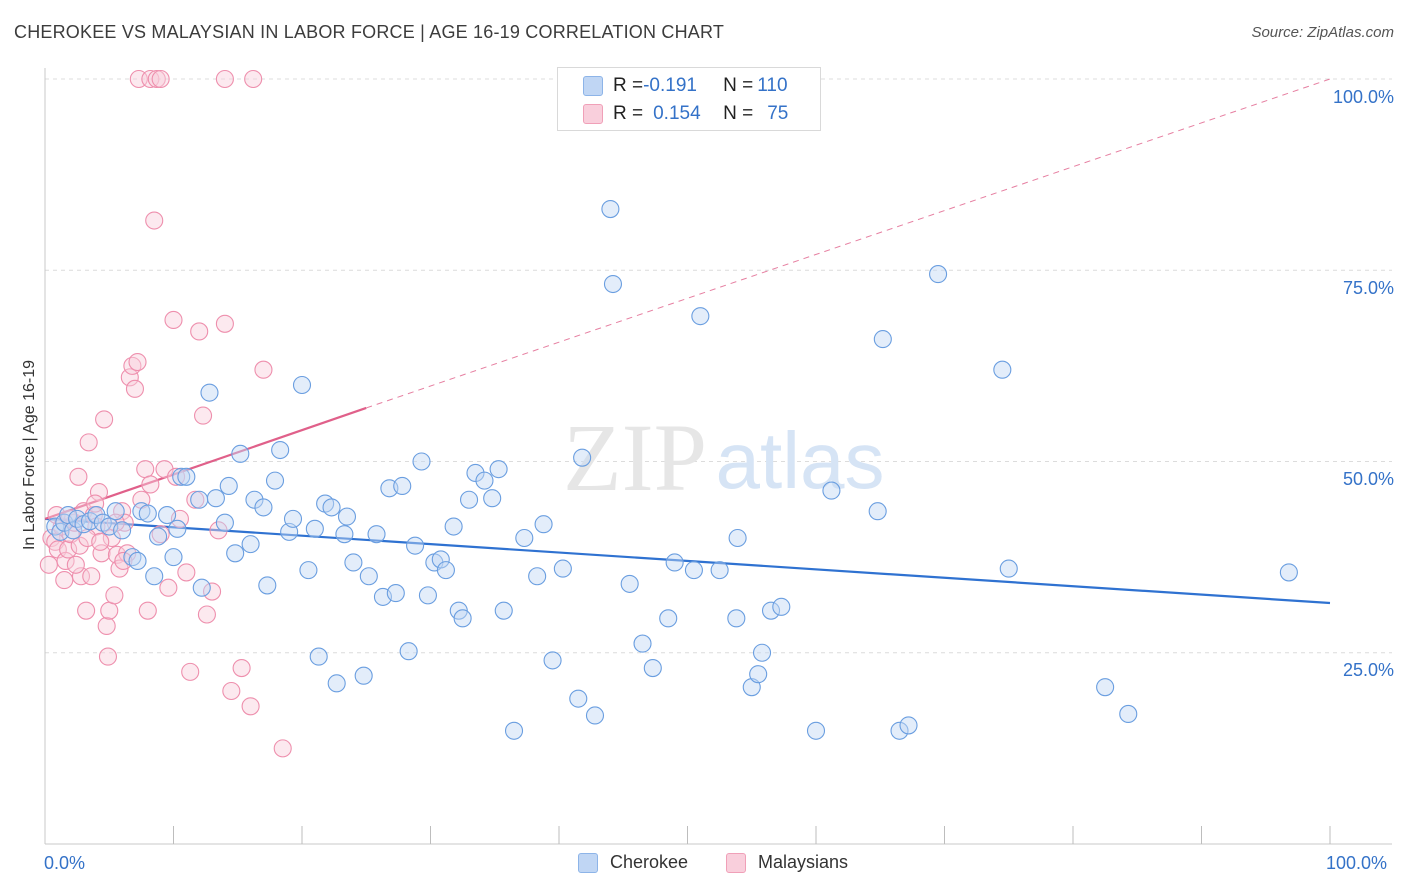  I want to click on legend-row-cherokee: R = -0.191 N = 110, so click(685, 86).